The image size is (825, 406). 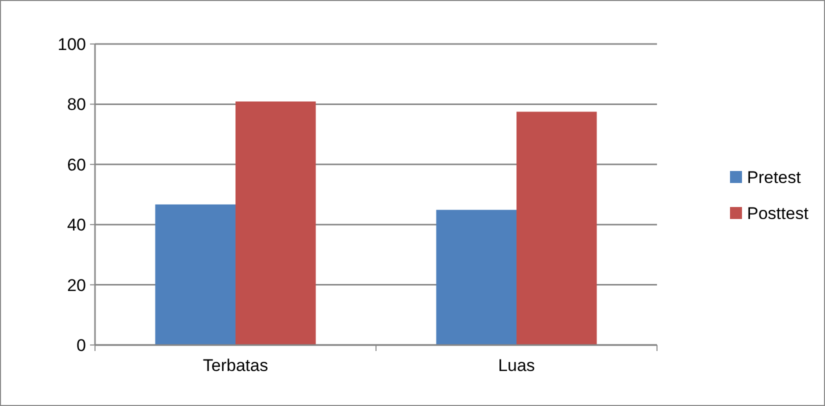 I want to click on legend-label: Pretest, so click(x=774, y=177).